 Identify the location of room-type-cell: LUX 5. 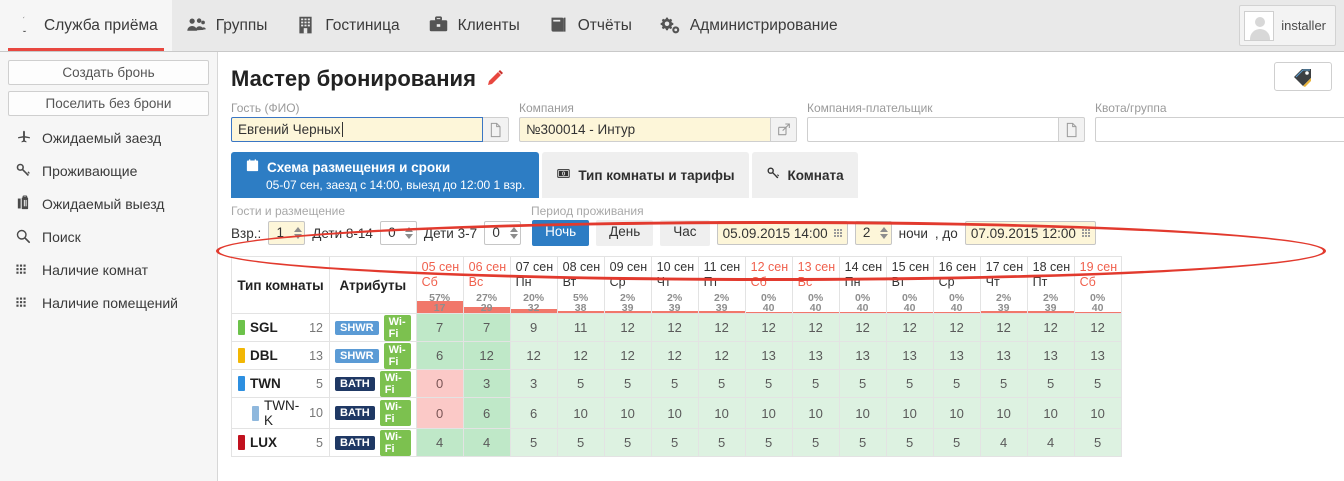
(280, 442).